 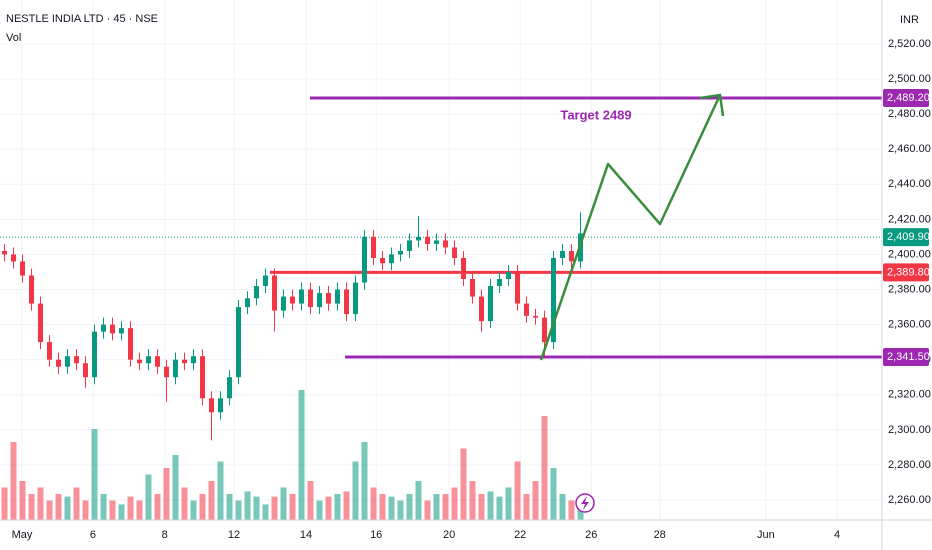 What do you see at coordinates (909, 430) in the screenshot?
I see `y-tick-label: 2,300.00` at bounding box center [909, 430].